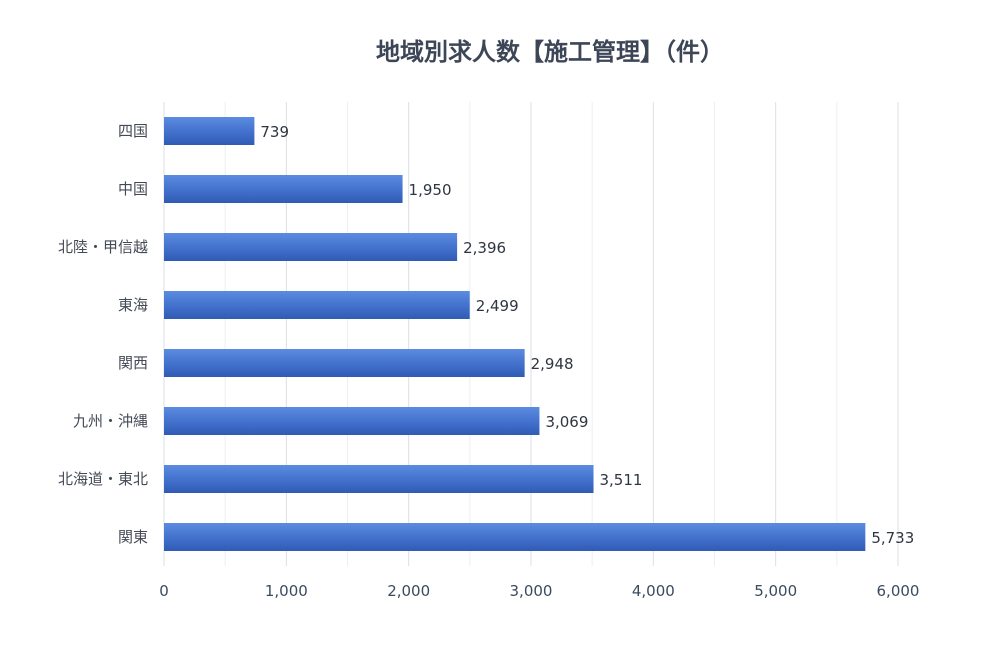 This screenshot has width=1000, height=650. Describe the element at coordinates (653, 591) in the screenshot. I see `x-tick-label: 4,000` at that location.